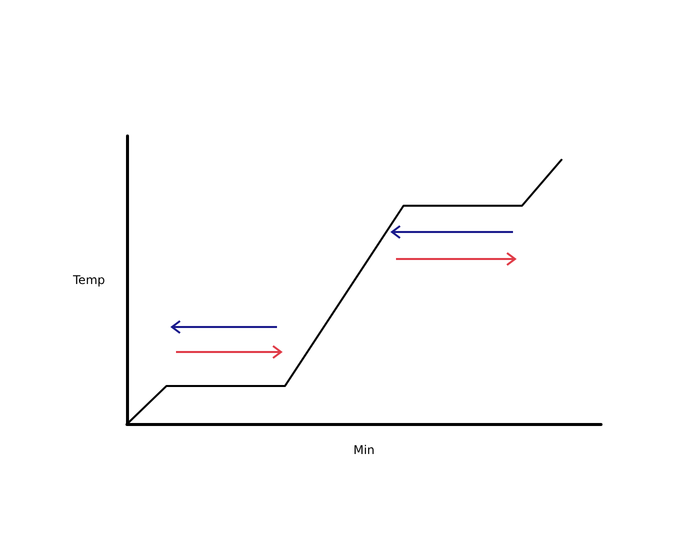  Describe the element at coordinates (88, 280) in the screenshot. I see `y-axis-title: Temp` at that location.